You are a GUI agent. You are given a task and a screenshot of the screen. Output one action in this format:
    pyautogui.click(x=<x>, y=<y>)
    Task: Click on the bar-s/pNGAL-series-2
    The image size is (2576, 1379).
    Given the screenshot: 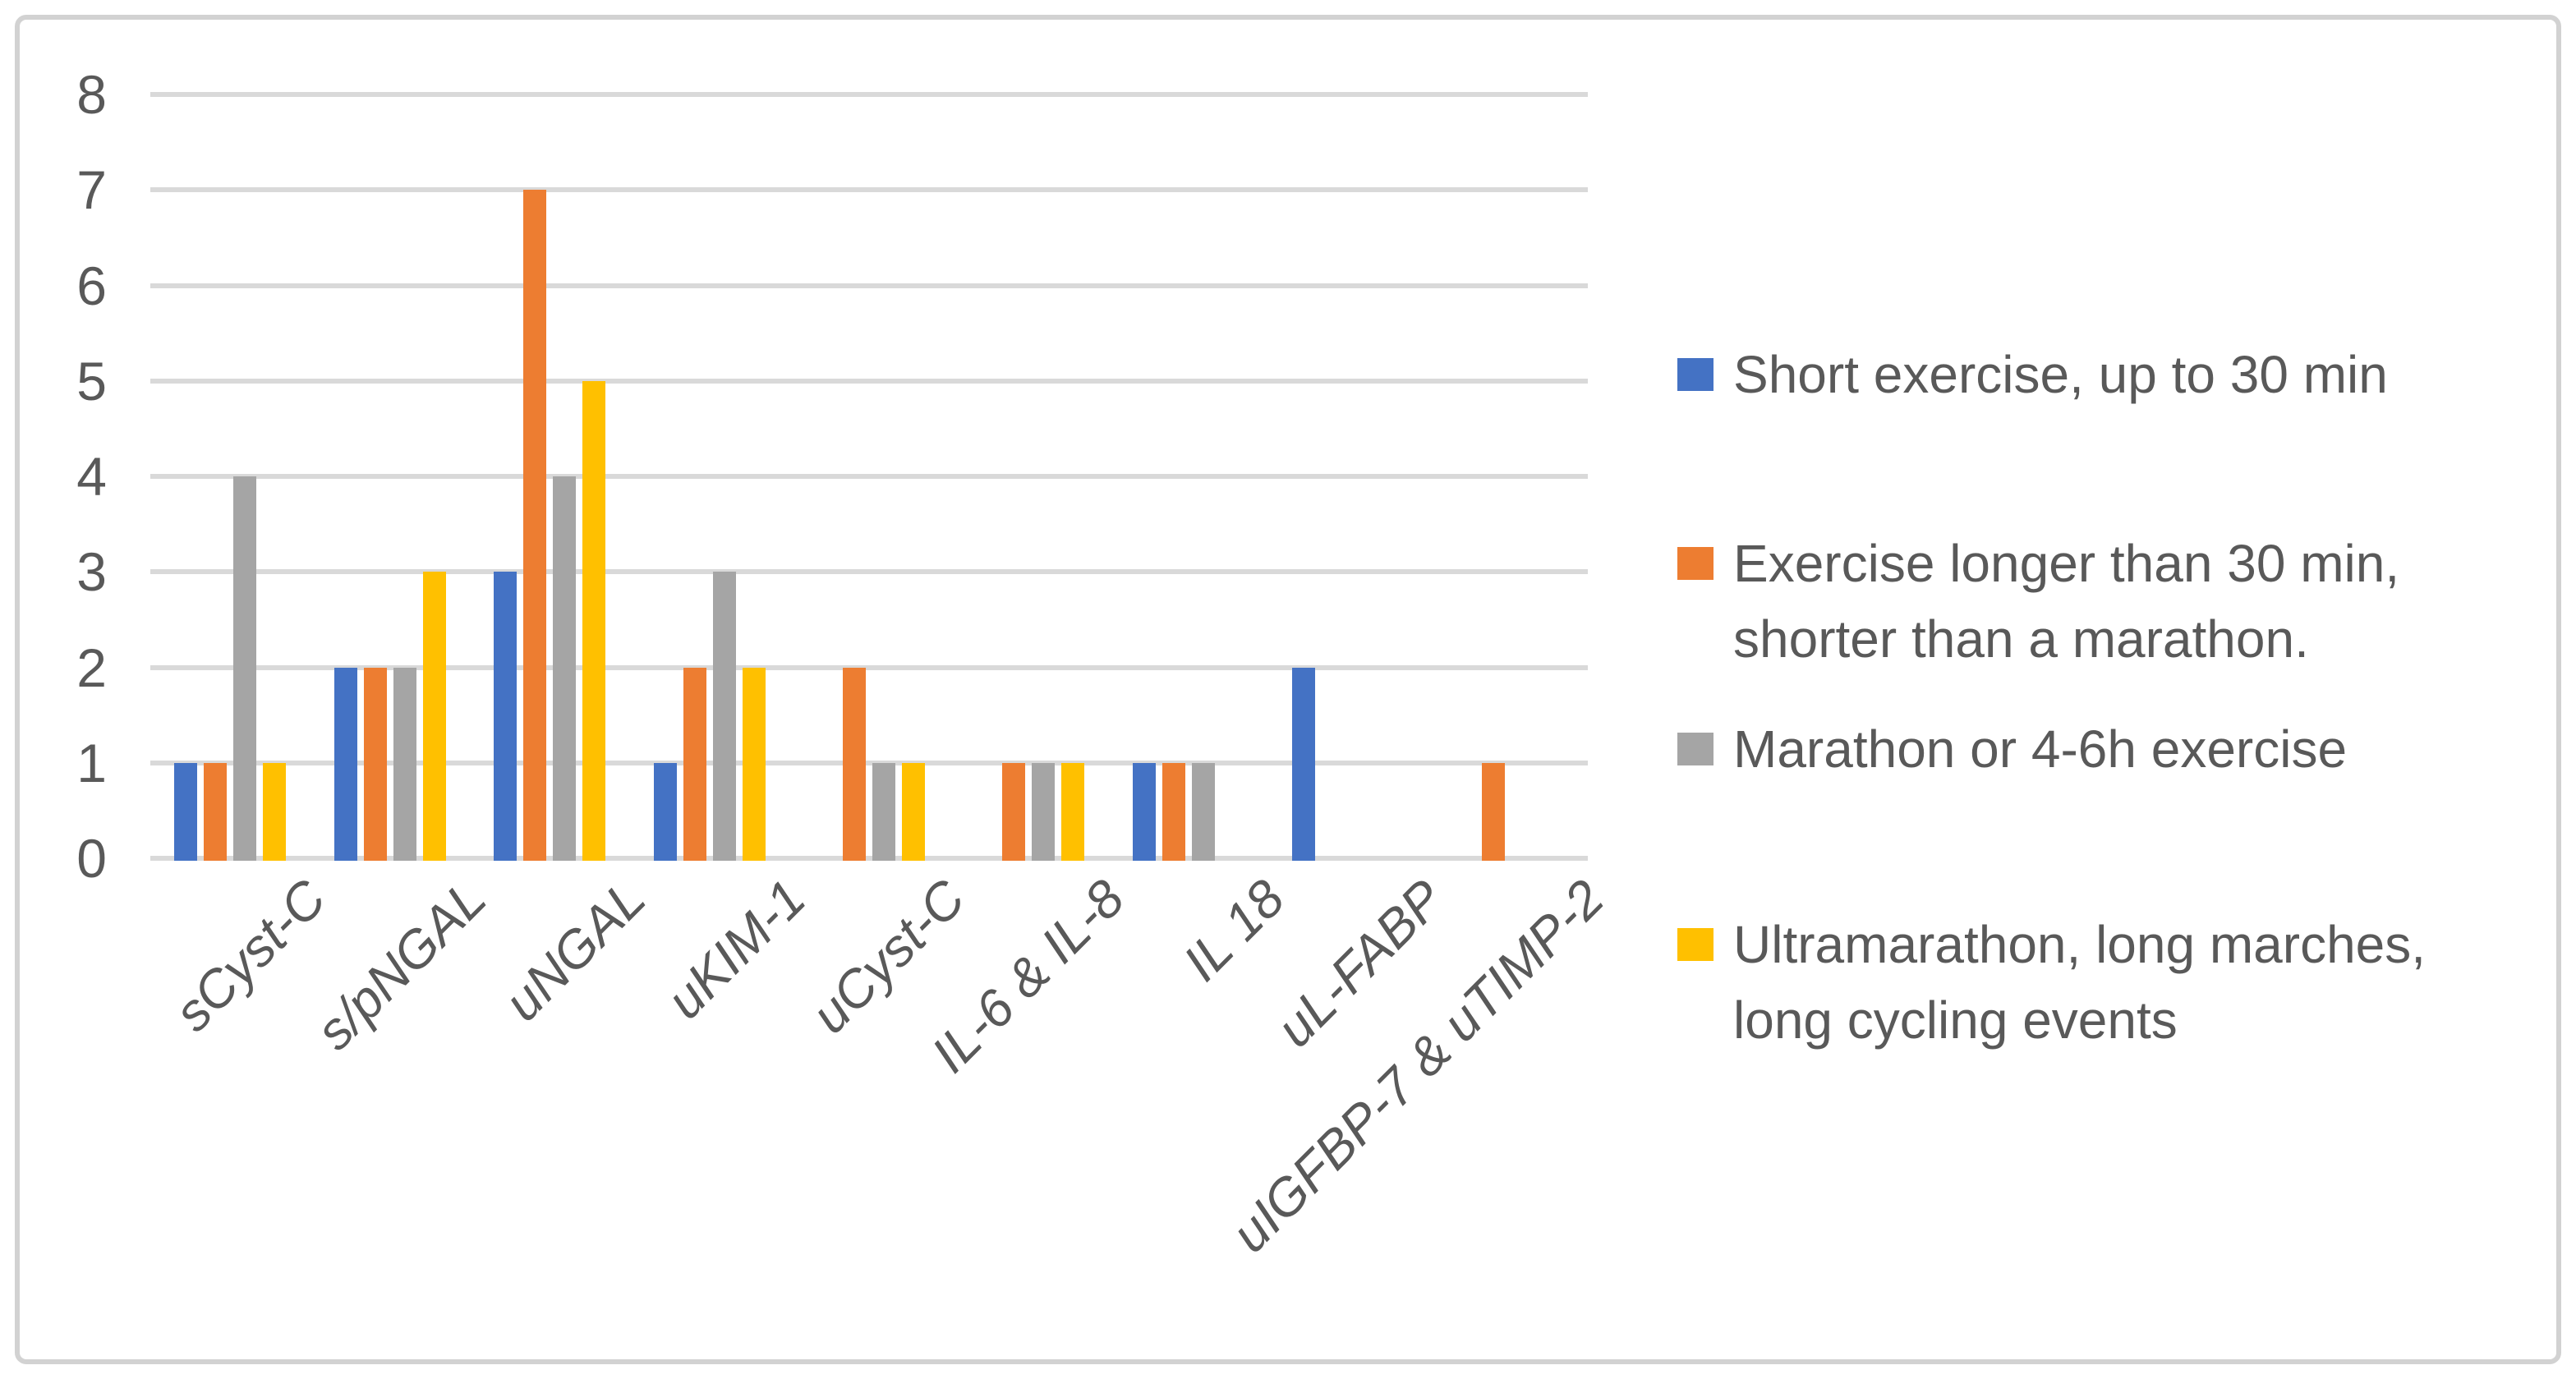 What is the action you would take?
    pyautogui.click(x=404, y=764)
    